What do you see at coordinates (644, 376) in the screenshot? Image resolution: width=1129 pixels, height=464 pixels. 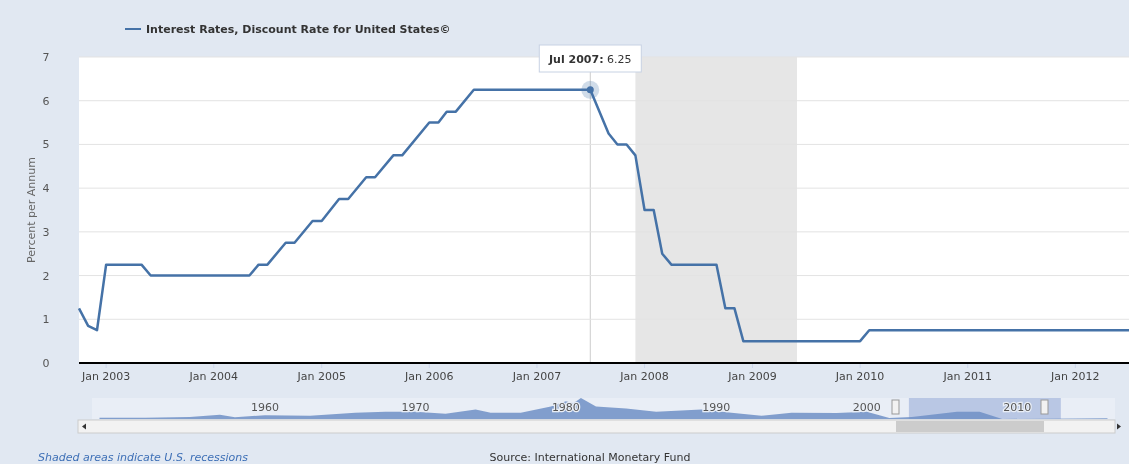 I see `x-tick-label: Jan 2008` at bounding box center [644, 376].